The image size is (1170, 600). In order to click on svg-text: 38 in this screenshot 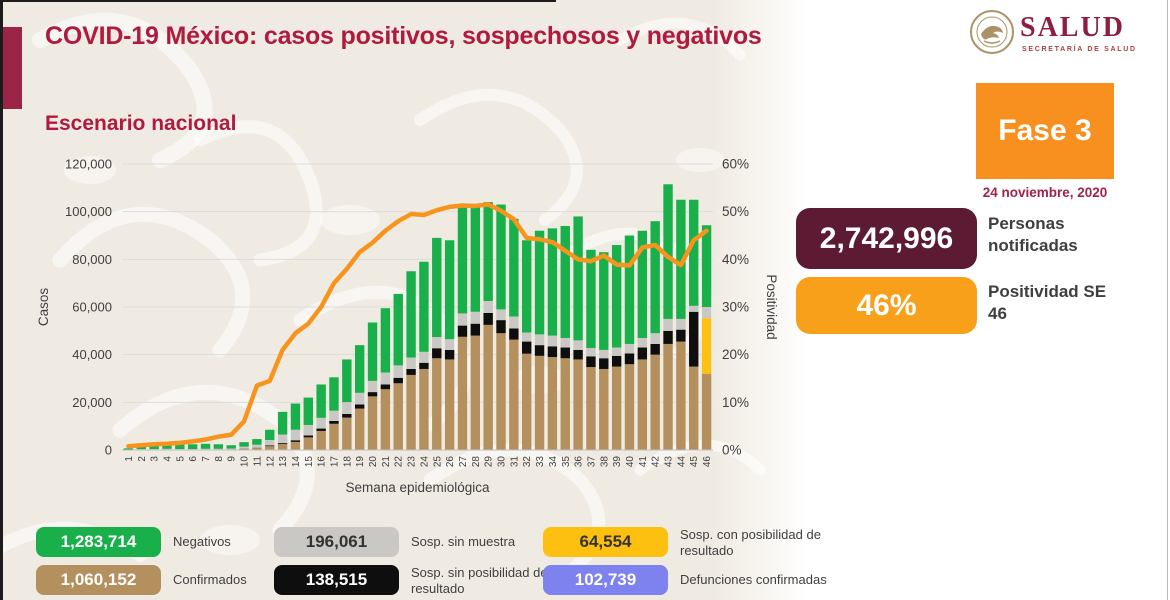, I will do `click(604, 462)`.